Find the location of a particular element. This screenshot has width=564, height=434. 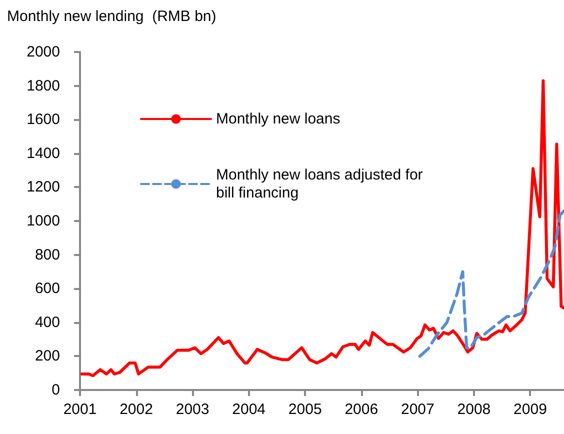

y-tick-label: 1600 is located at coordinates (43, 119).